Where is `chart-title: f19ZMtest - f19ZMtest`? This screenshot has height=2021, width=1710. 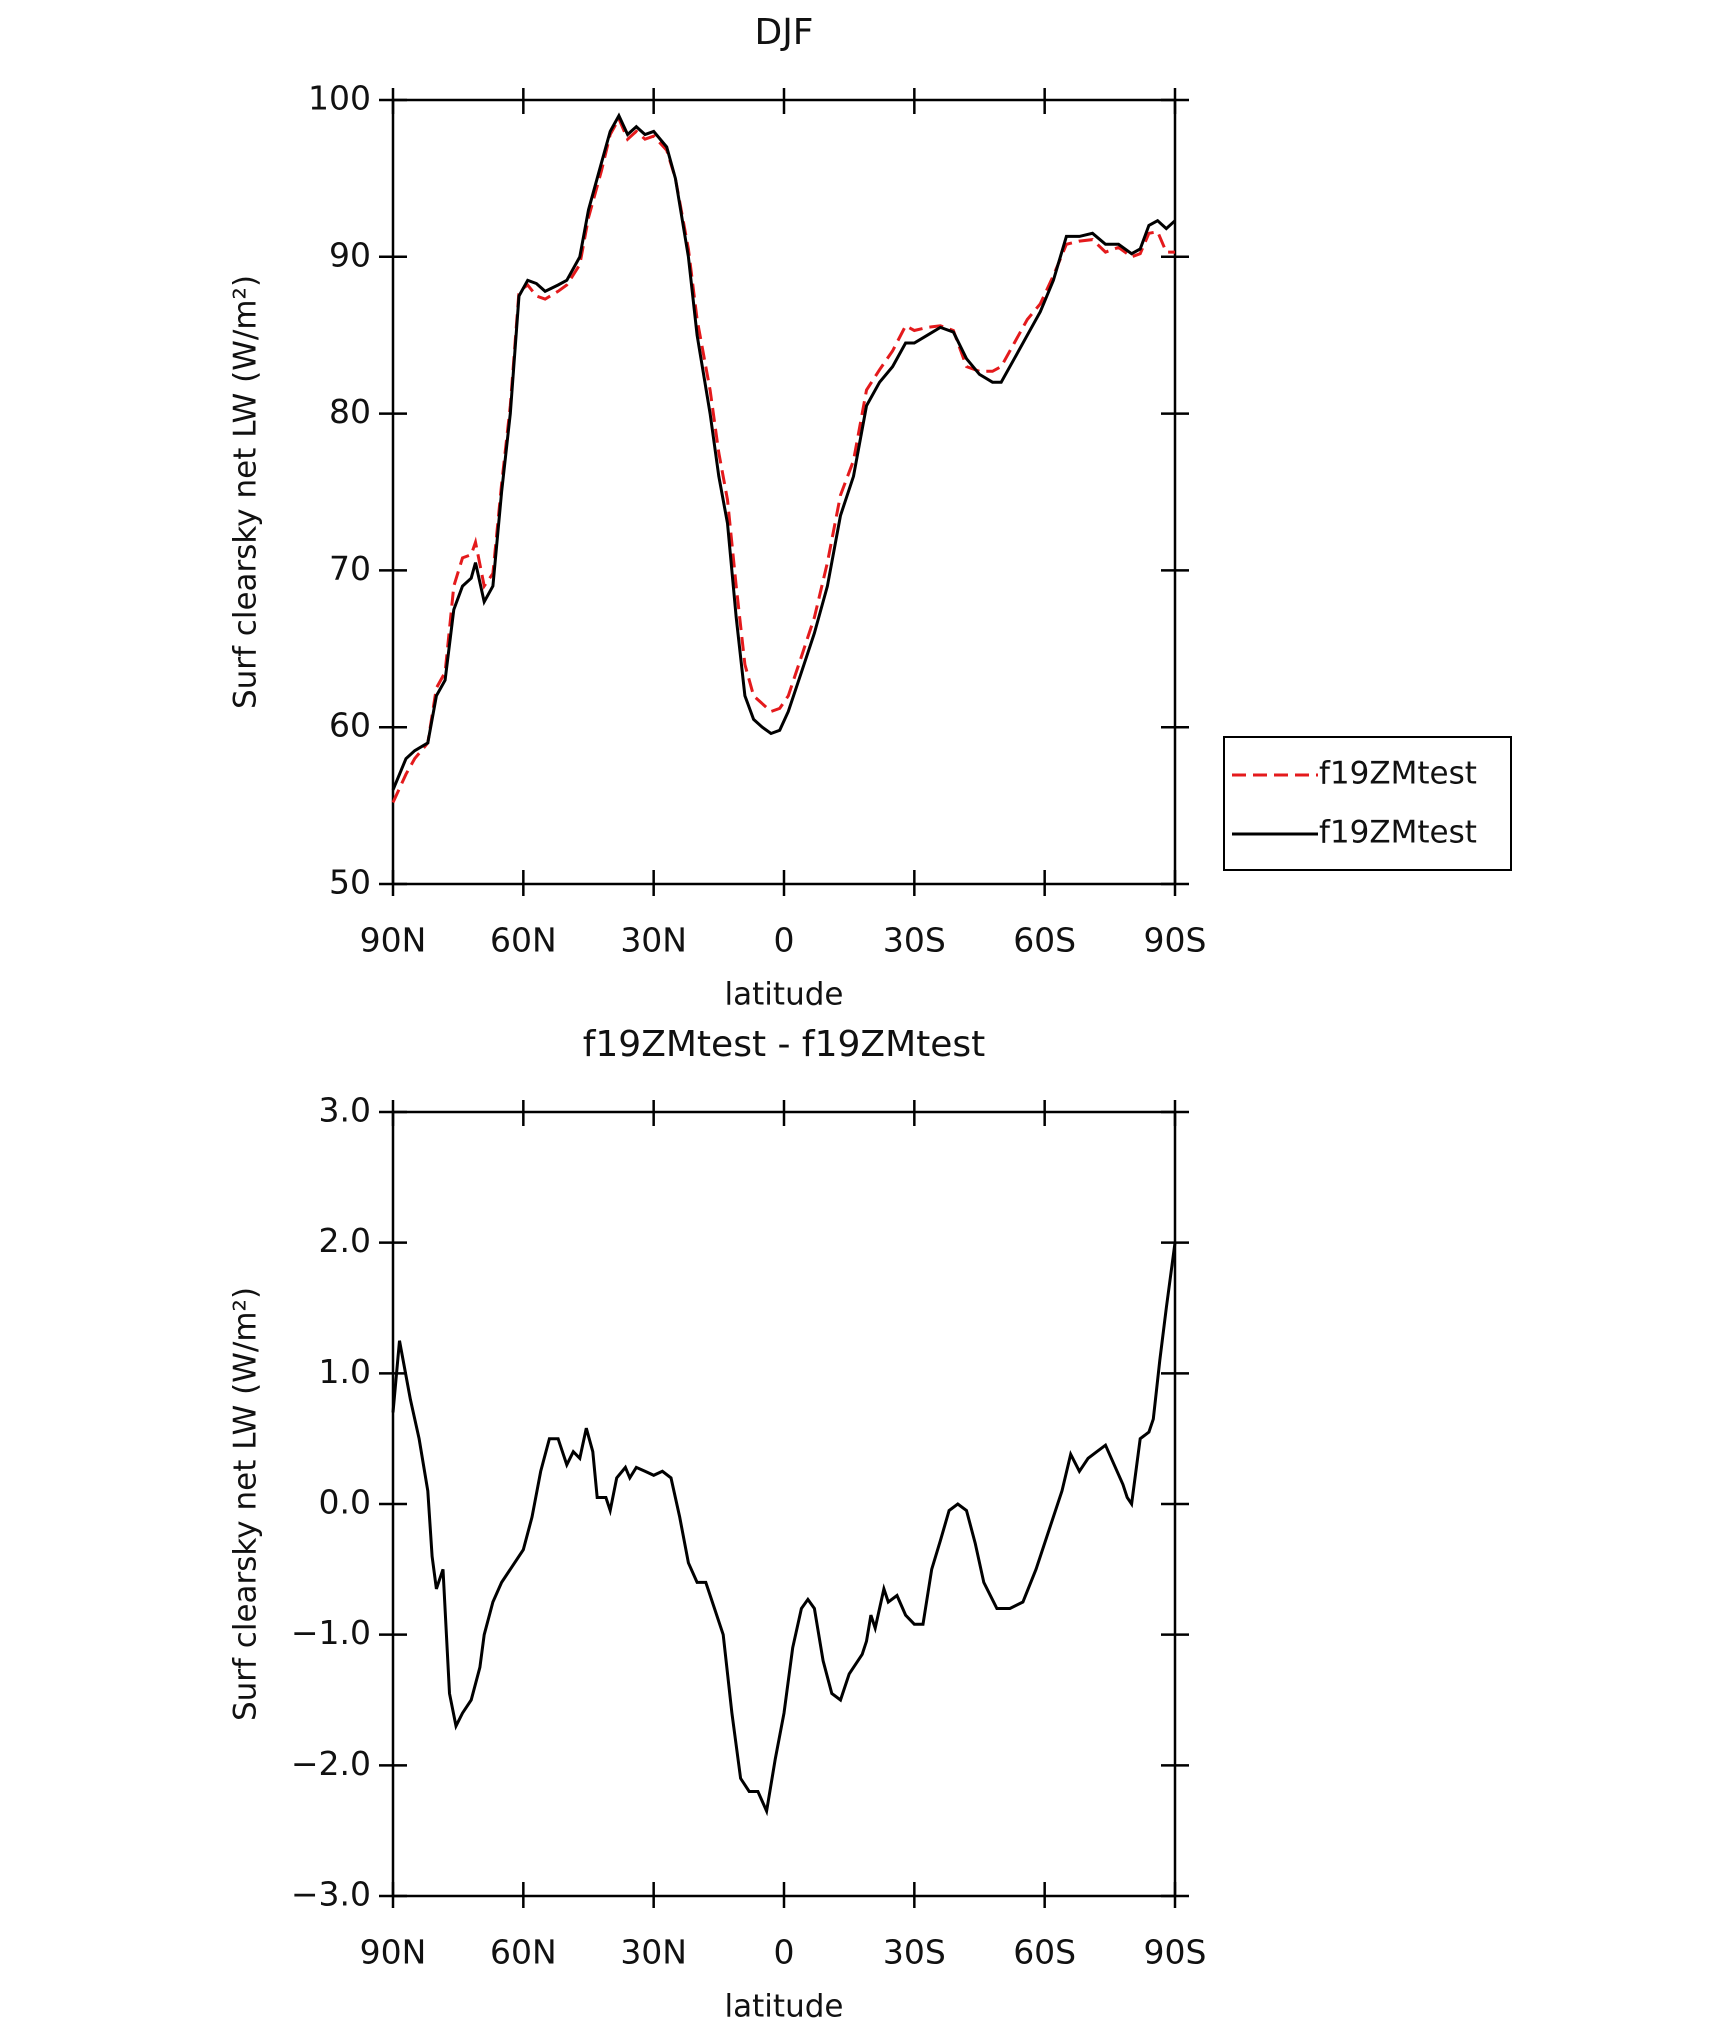
chart-title: f19ZMtest - f19ZMtest is located at coordinates (784, 1044).